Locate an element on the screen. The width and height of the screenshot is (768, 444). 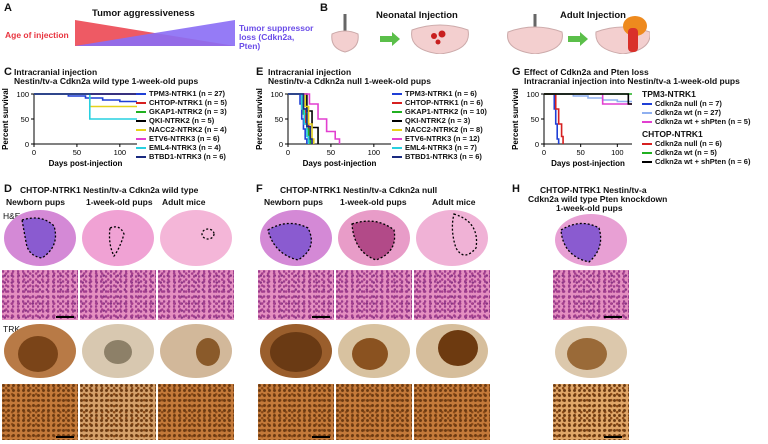
d-trk-micro-adult is located at coordinates (196, 412).